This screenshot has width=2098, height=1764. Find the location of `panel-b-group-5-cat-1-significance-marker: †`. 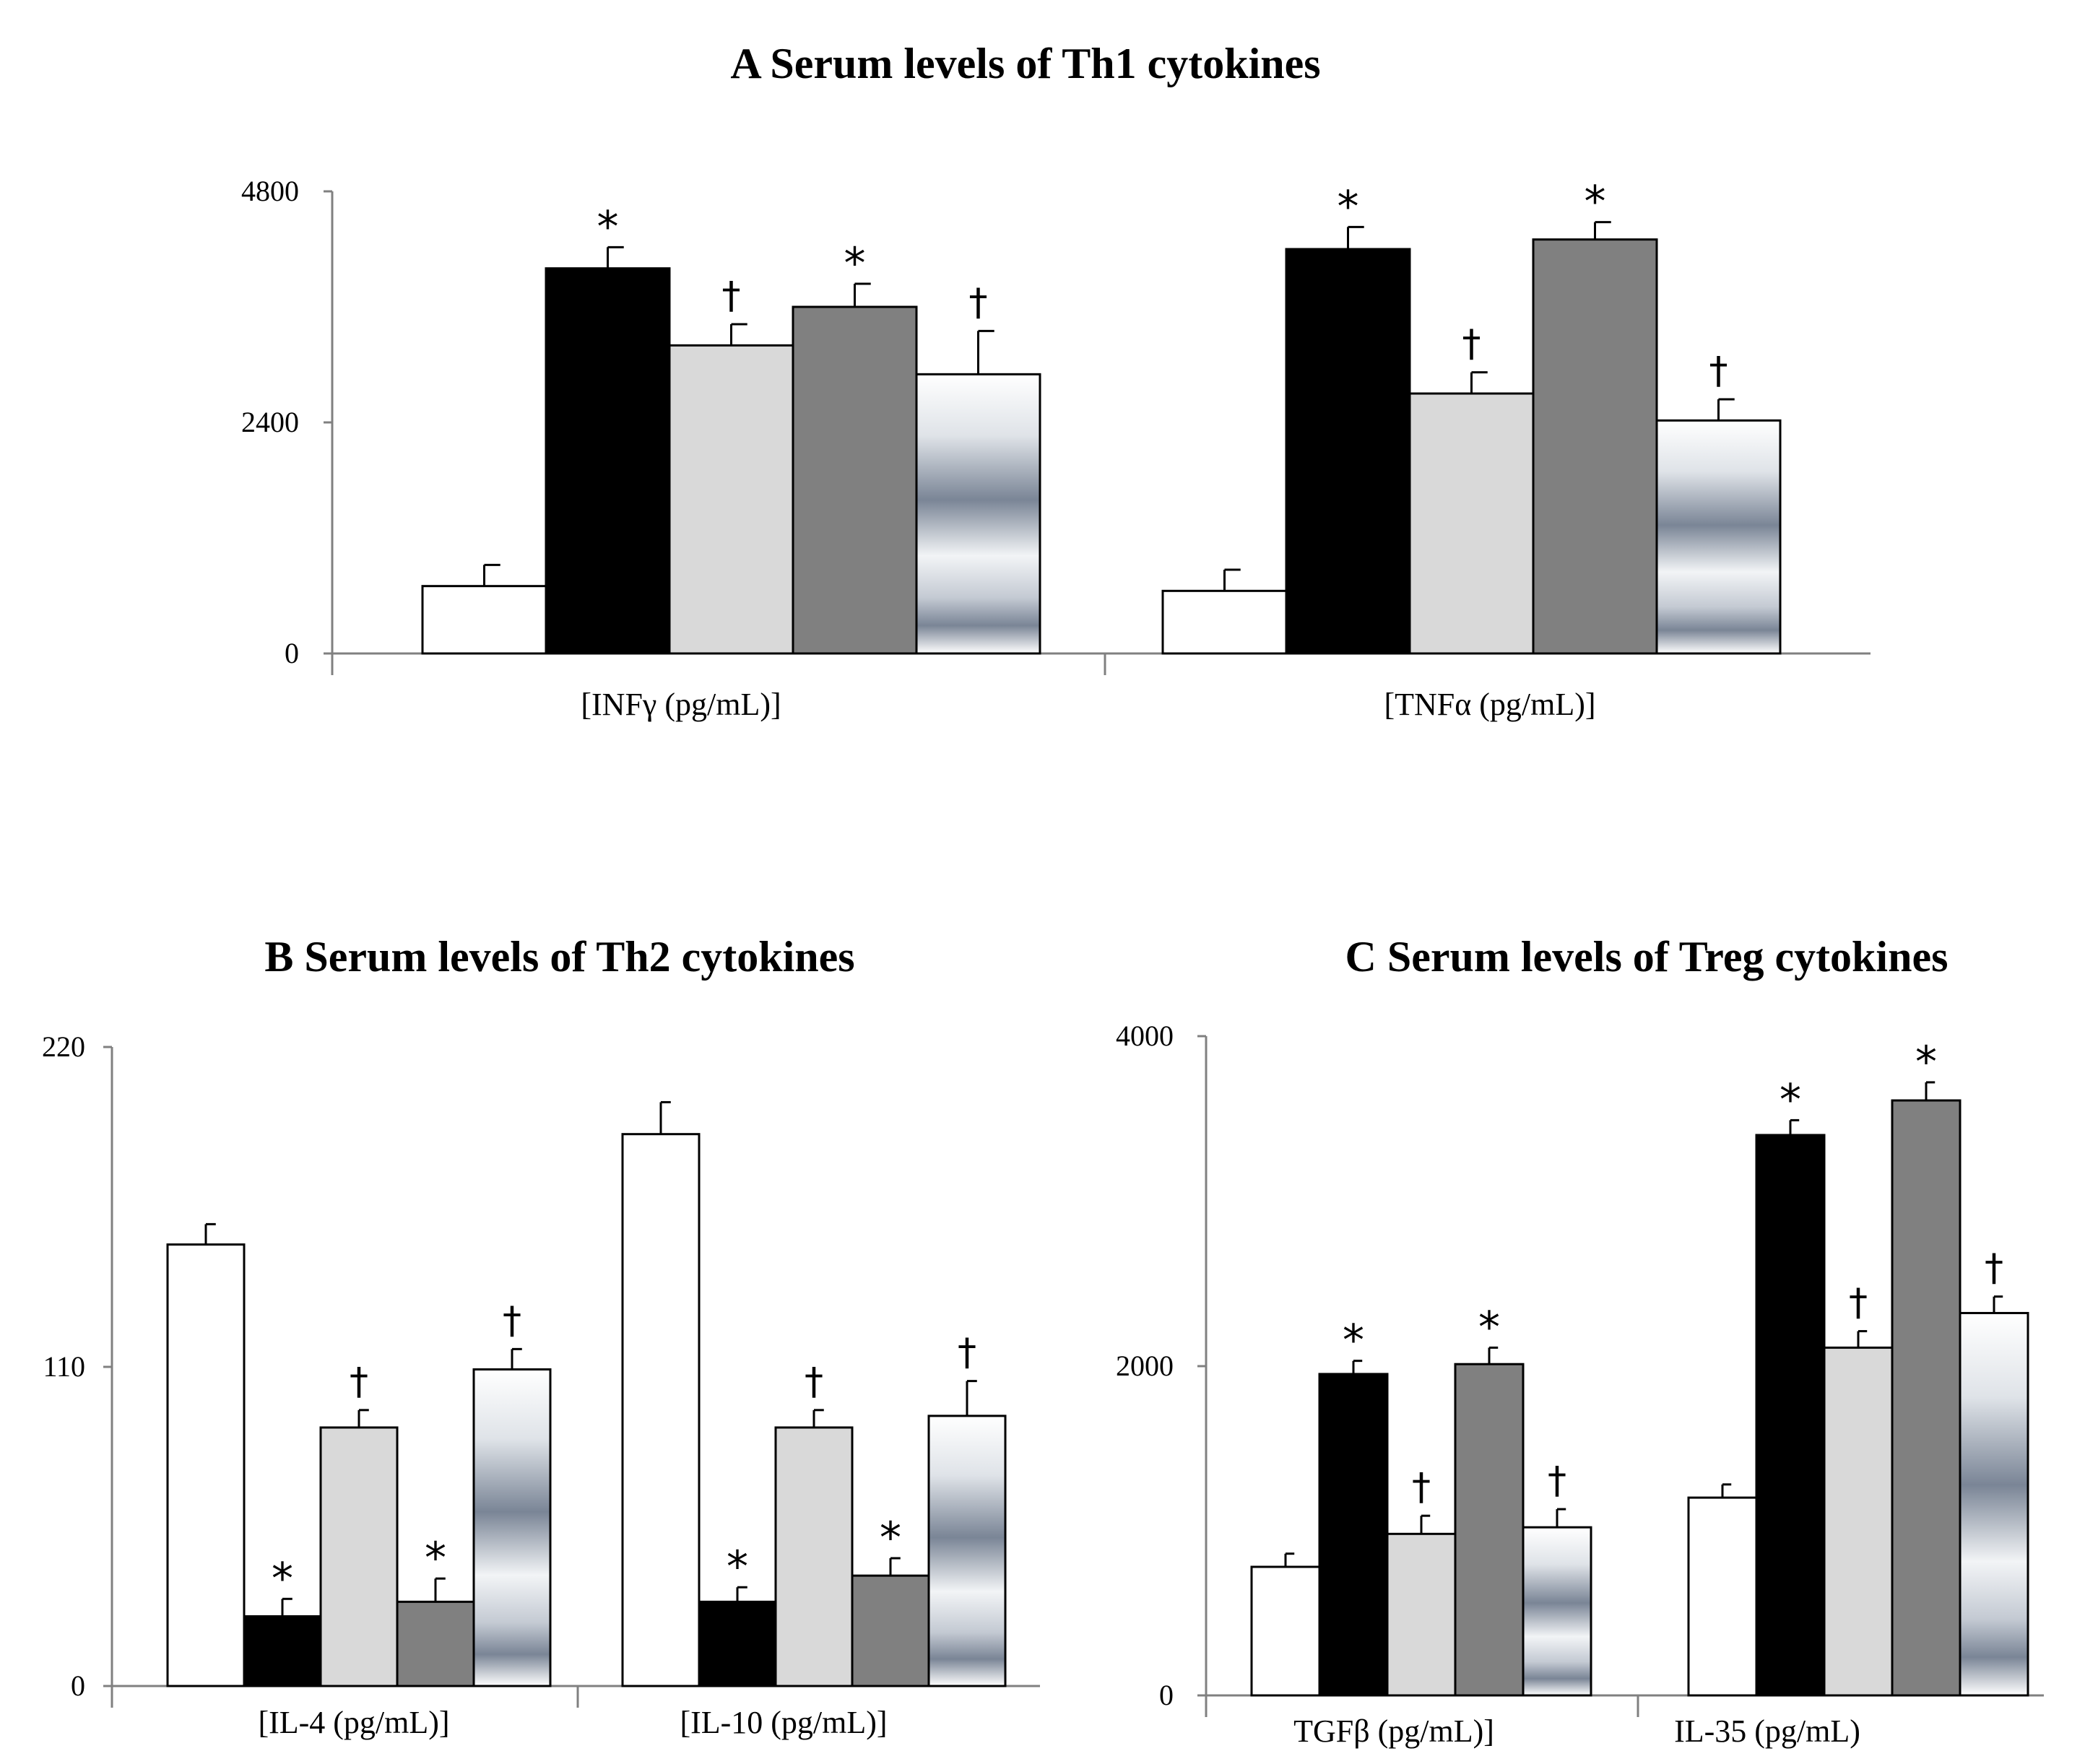

panel-b-group-5-cat-1-significance-marker: † is located at coordinates (967, 1353).